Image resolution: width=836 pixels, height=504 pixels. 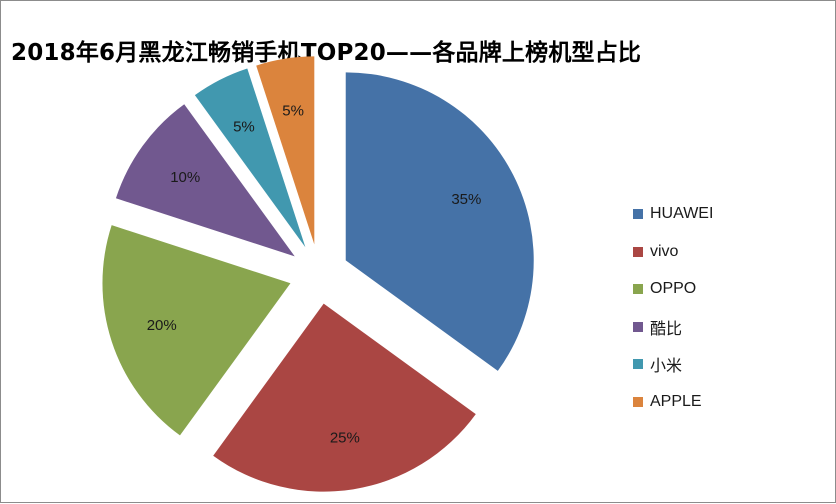 What do you see at coordinates (666, 367) in the screenshot?
I see `legend-label: 小米` at bounding box center [666, 367].